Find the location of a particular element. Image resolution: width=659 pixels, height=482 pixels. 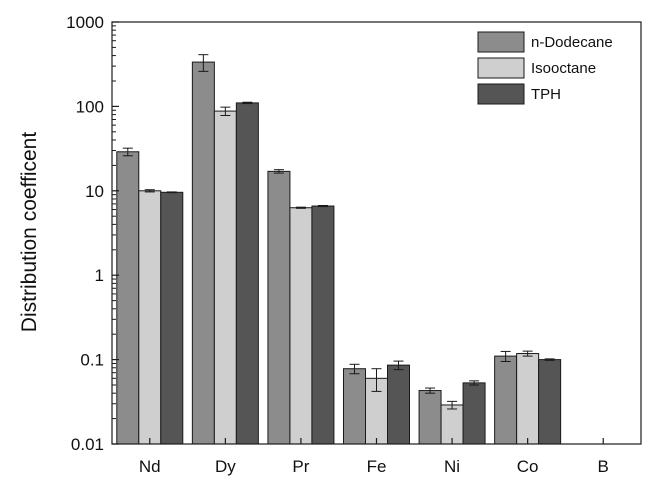

y-axis-title: Distribution coefficent is located at coordinates (29, 232).